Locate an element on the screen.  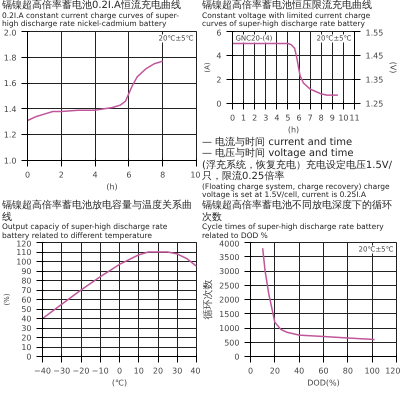
y-tick-label: 6 is located at coordinates (219, 33).